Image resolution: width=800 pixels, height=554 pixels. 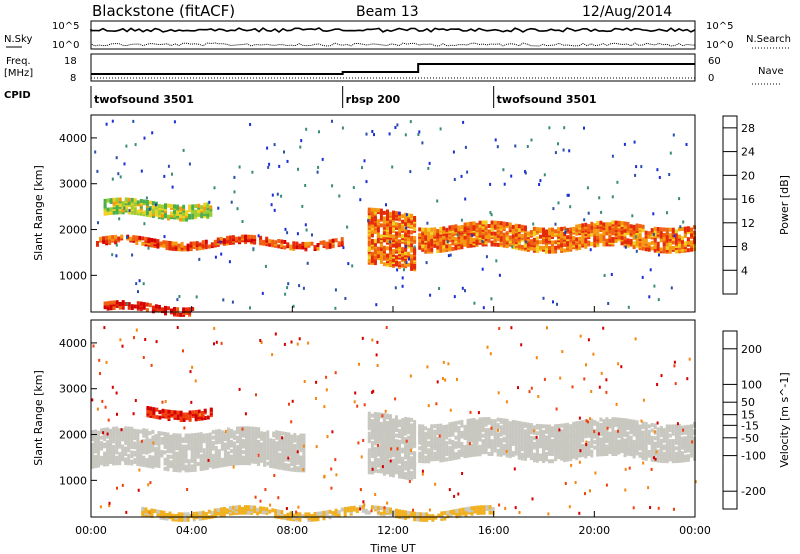 What do you see at coordinates (73, 184) in the screenshot?
I see `y-tick-label: 3000` at bounding box center [73, 184].